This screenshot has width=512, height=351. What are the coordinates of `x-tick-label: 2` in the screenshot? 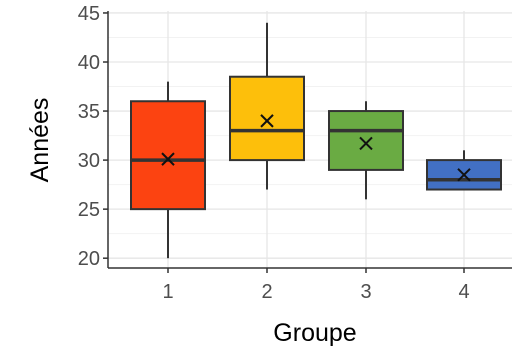 It's located at (266, 292).